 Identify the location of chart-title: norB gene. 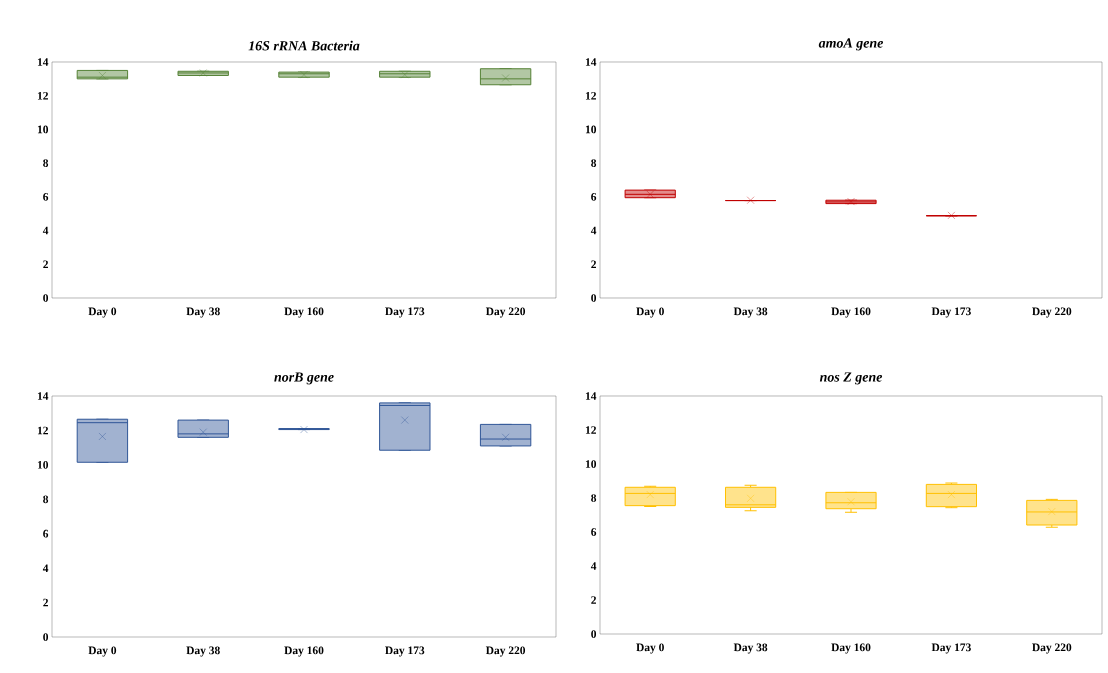
(304, 378).